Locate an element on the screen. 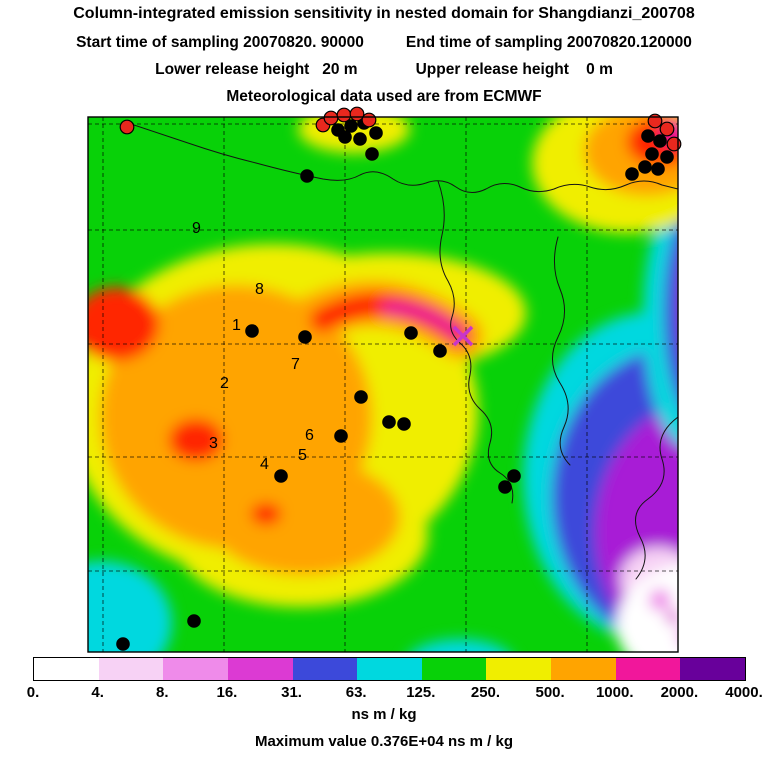  border-line-peninsula is located at coordinates (561, 351).